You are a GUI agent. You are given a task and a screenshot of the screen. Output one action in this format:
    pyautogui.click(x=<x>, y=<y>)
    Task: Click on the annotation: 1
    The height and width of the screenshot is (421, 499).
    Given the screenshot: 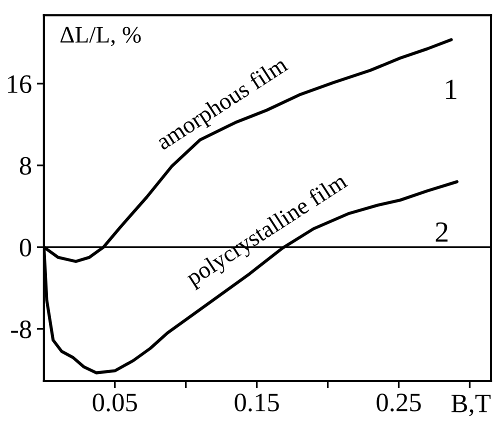 What is the action you would take?
    pyautogui.click(x=451, y=89)
    